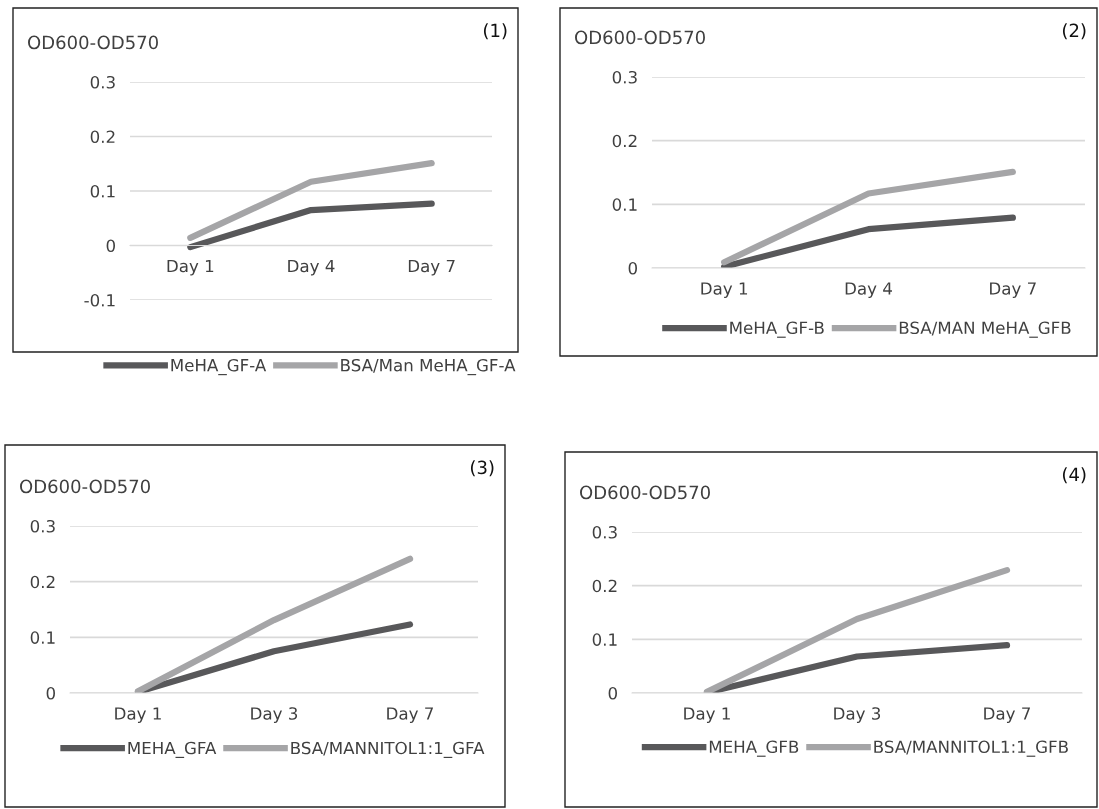 This screenshot has height=809, width=1099. What do you see at coordinates (777, 329) in the screenshot?
I see `legend-label: MeHA_GF-B` at bounding box center [777, 329].